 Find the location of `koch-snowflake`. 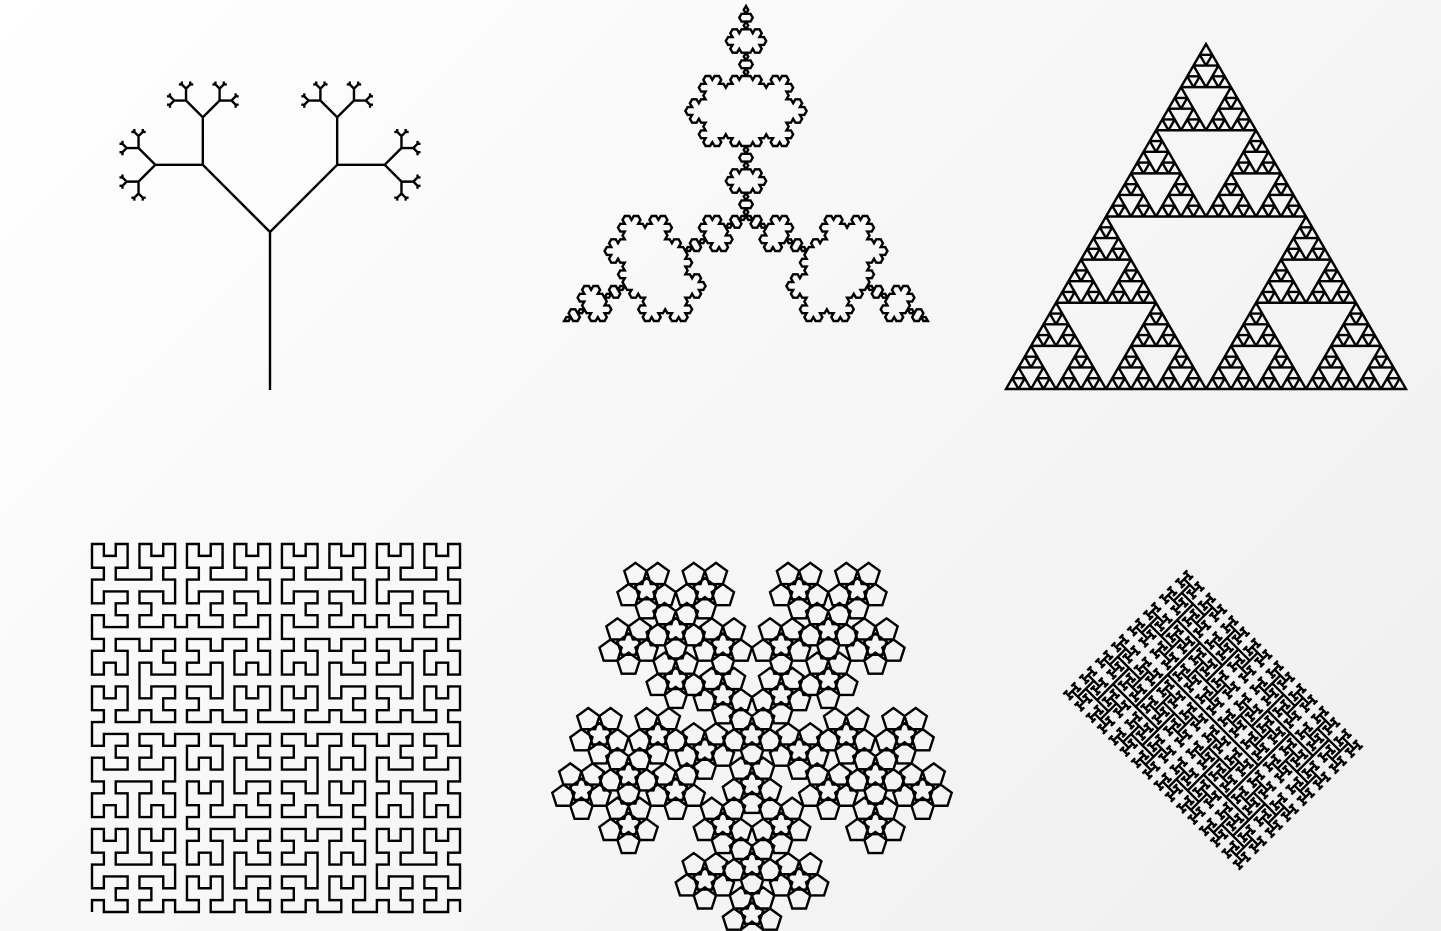

koch-snowflake is located at coordinates (746, 163).